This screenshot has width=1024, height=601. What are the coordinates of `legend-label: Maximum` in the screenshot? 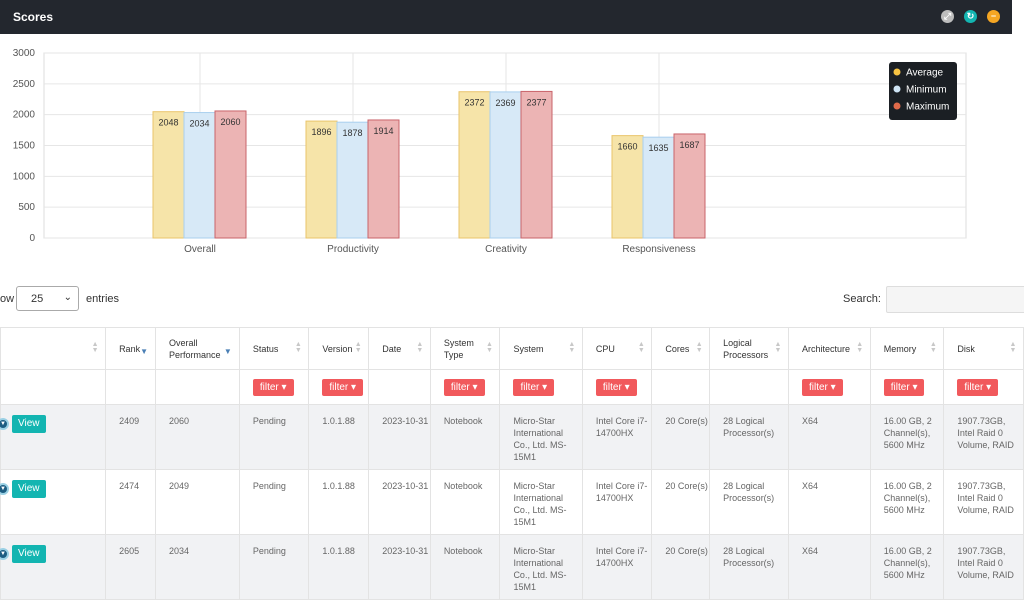 It's located at (927, 107).